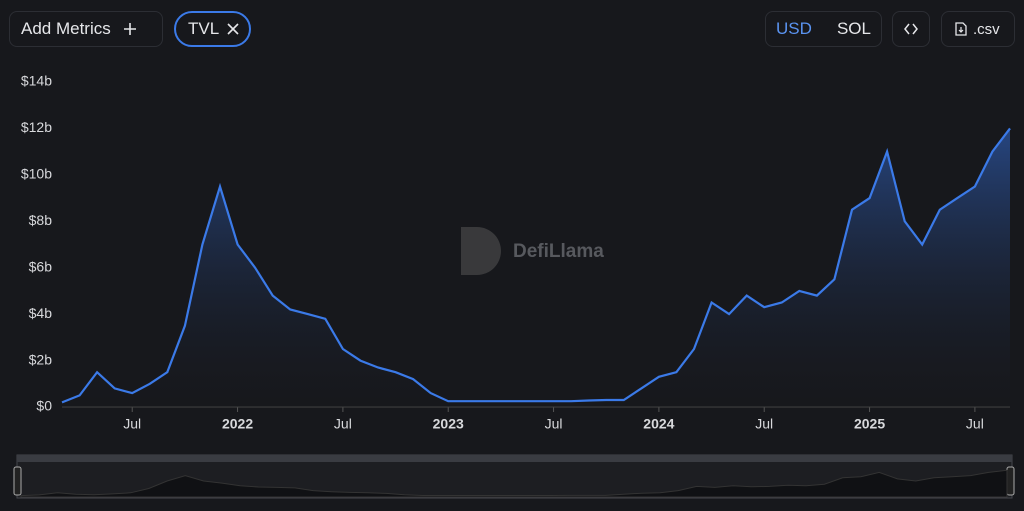 This screenshot has height=511, width=1024. Describe the element at coordinates (237, 424) in the screenshot. I see `x-tick-label: 2022` at that location.